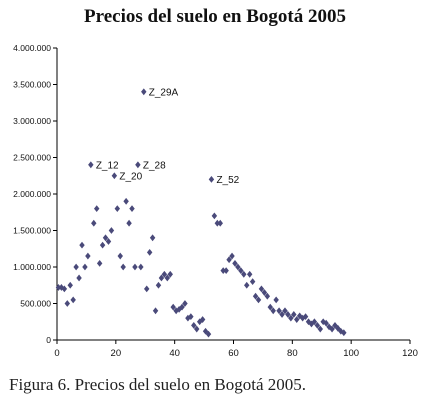 This screenshot has width=430, height=401. I want to click on y-tick-label: 0, so click(48, 340).